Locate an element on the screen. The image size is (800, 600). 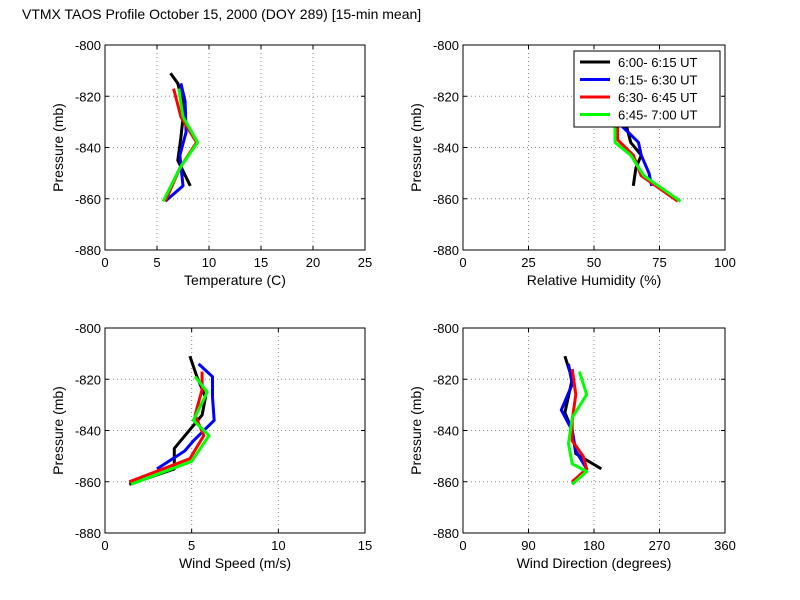
x-tick-label: 180 is located at coordinates (594, 545).